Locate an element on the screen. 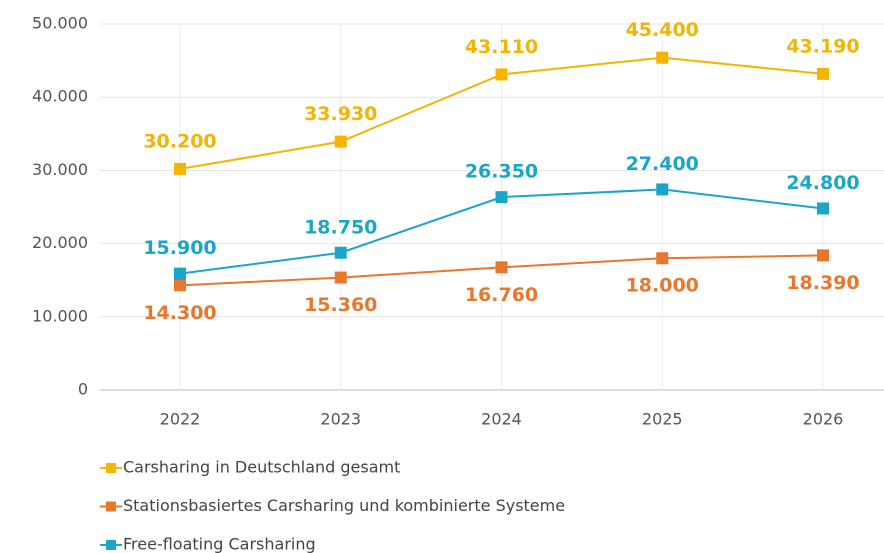 The height and width of the screenshot is (553, 884). legend-label: Free-floating Carsharing is located at coordinates (219, 544).